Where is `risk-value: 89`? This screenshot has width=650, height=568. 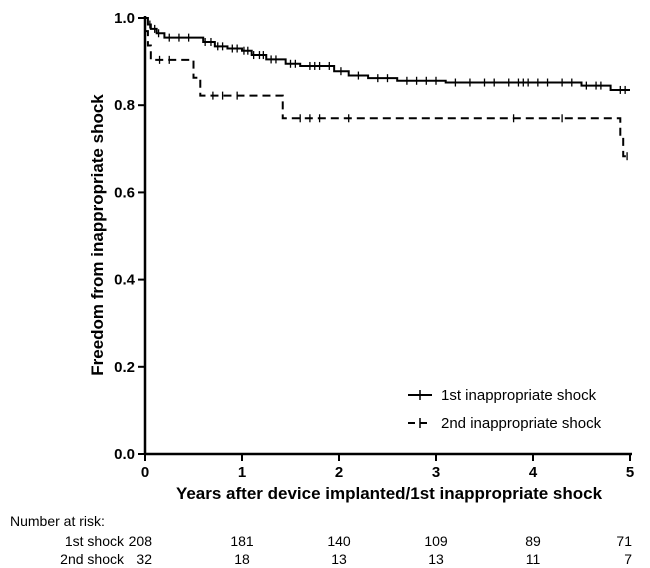 risk-value: 89 is located at coordinates (533, 541).